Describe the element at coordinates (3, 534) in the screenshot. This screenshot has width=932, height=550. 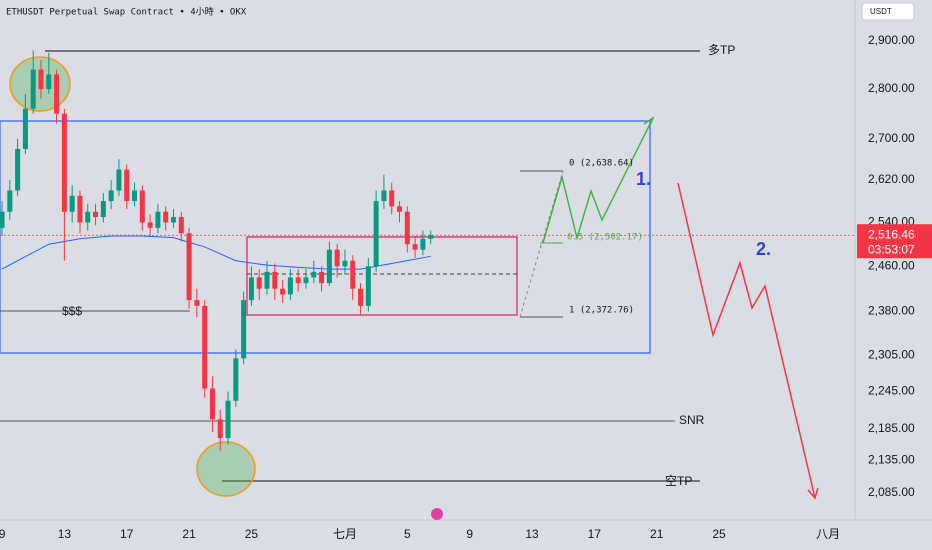
I see `x-tick-label: 9` at that location.